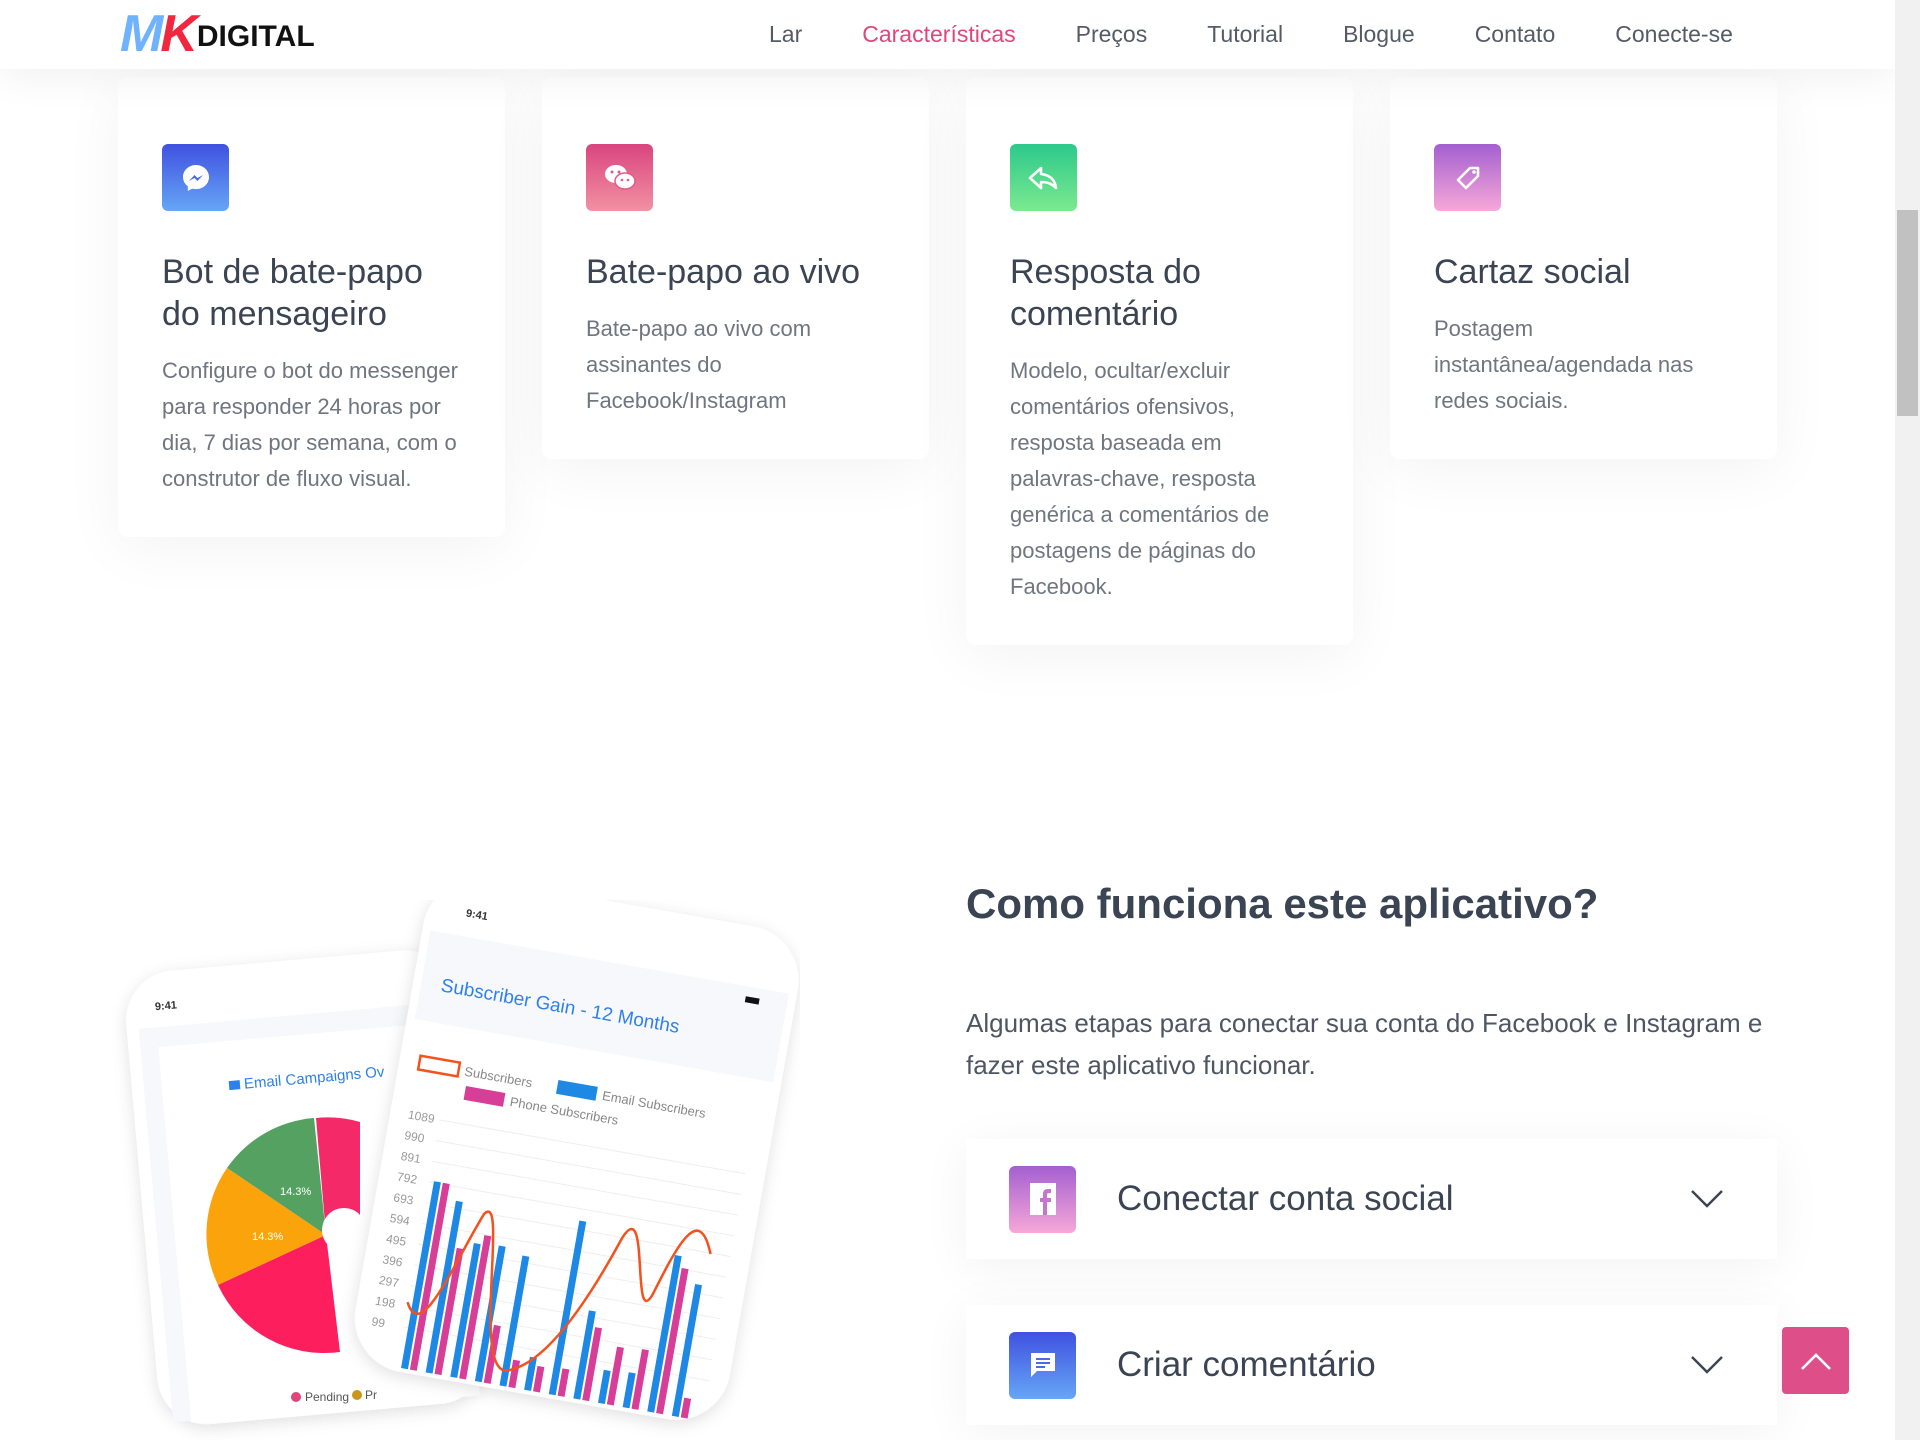 This screenshot has width=1920, height=1440. What do you see at coordinates (1043, 177) in the screenshot?
I see `reply-icon` at bounding box center [1043, 177].